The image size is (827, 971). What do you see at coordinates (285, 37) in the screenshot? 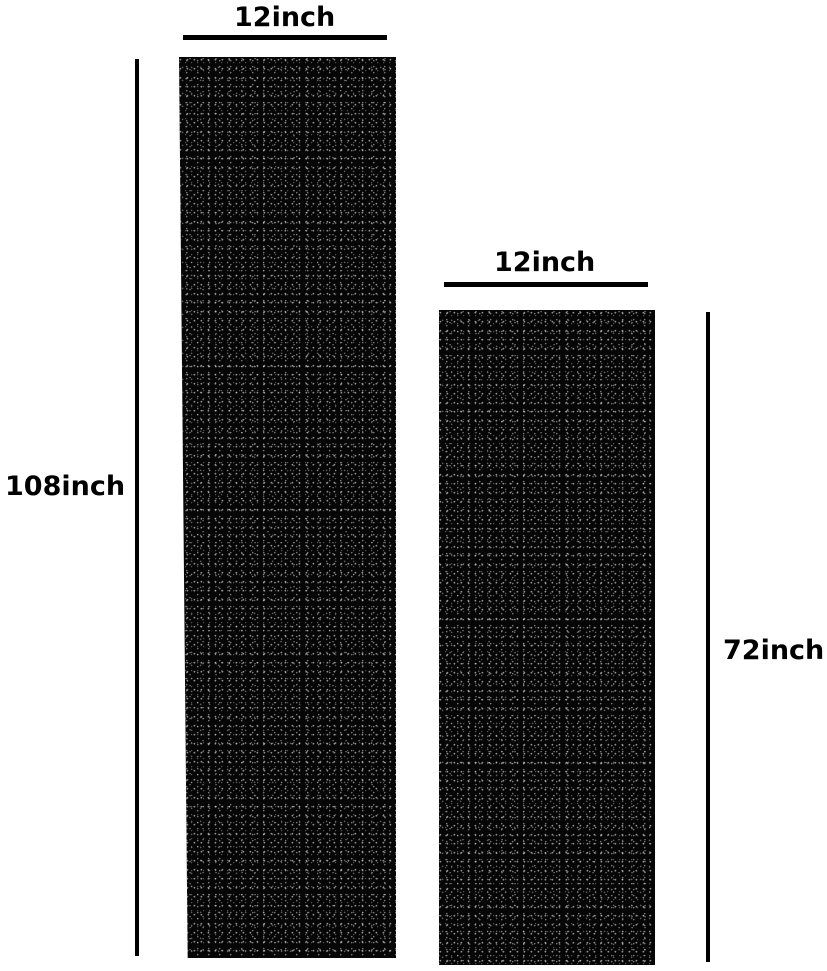
I see `long-panel-width-line` at bounding box center [285, 37].